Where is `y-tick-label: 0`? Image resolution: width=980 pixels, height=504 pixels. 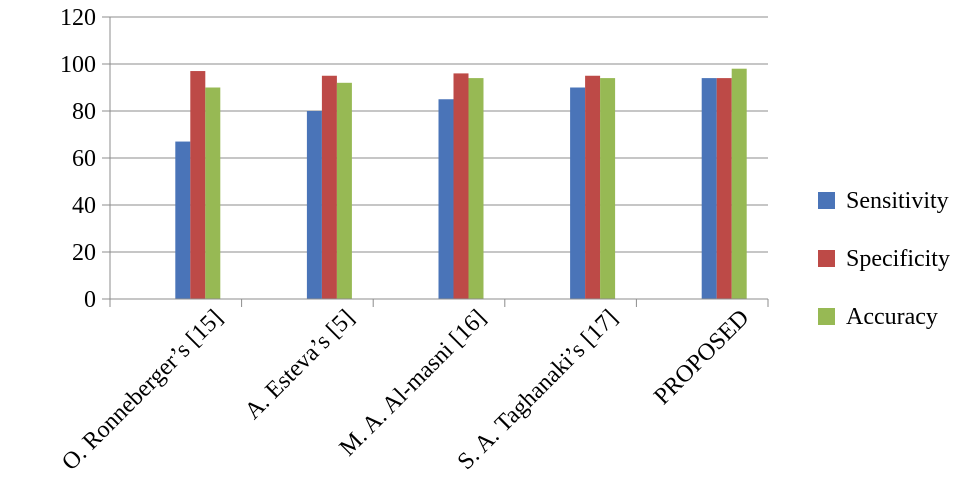 y-tick-label: 0 is located at coordinates (90, 300).